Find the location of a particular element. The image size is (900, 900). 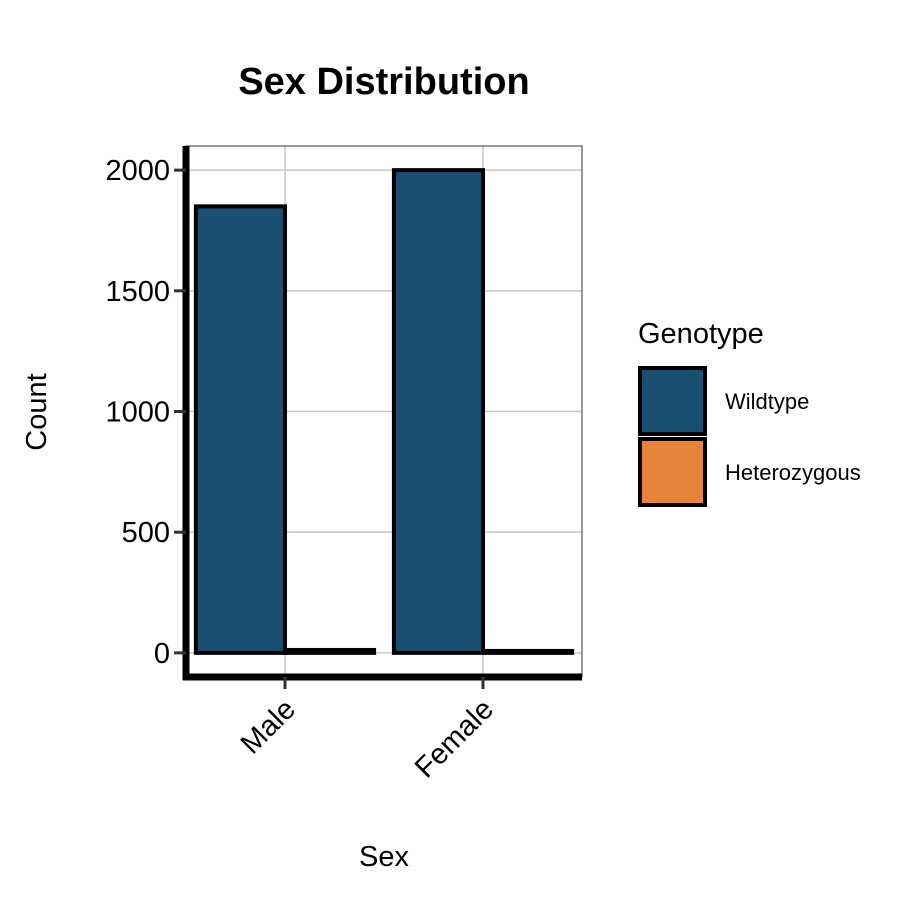

bar-wildtype-male is located at coordinates (240, 429).